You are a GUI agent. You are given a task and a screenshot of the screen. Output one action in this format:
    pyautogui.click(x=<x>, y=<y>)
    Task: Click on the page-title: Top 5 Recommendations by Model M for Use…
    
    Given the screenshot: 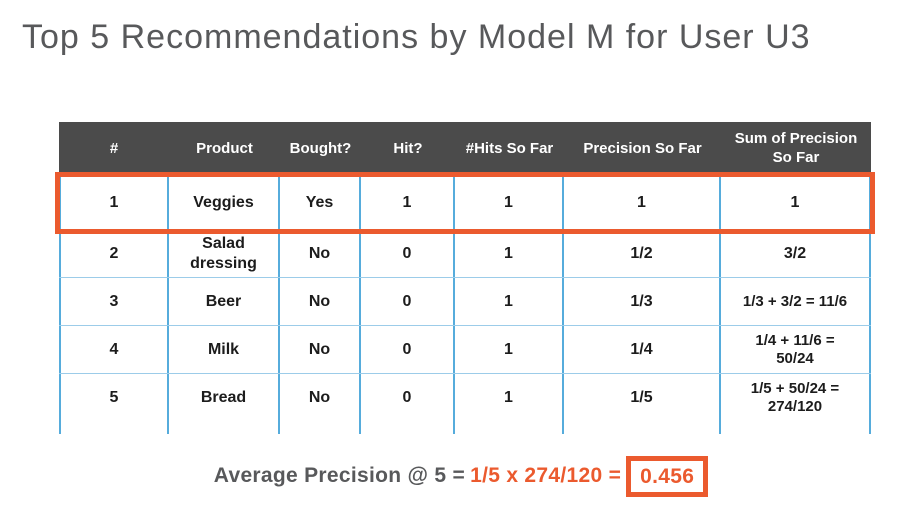 What is the action you would take?
    pyautogui.click(x=416, y=37)
    